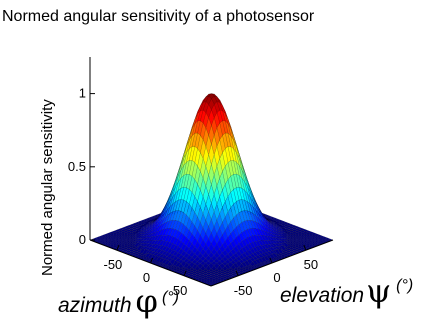  What do you see at coordinates (47, 187) in the screenshot?
I see `z-axis-label: Normed angular sensitivity` at bounding box center [47, 187].